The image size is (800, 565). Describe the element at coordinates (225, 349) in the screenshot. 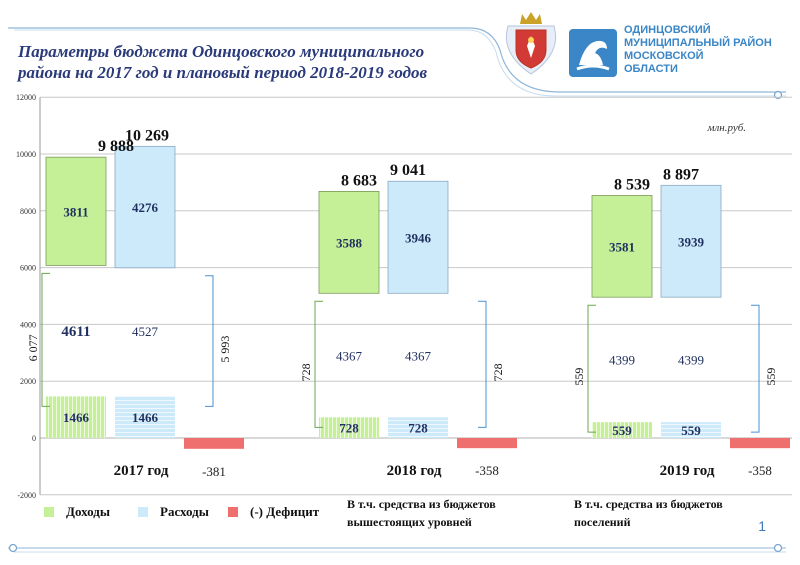

I see `bracket-expense-label: 5 993` at that location.